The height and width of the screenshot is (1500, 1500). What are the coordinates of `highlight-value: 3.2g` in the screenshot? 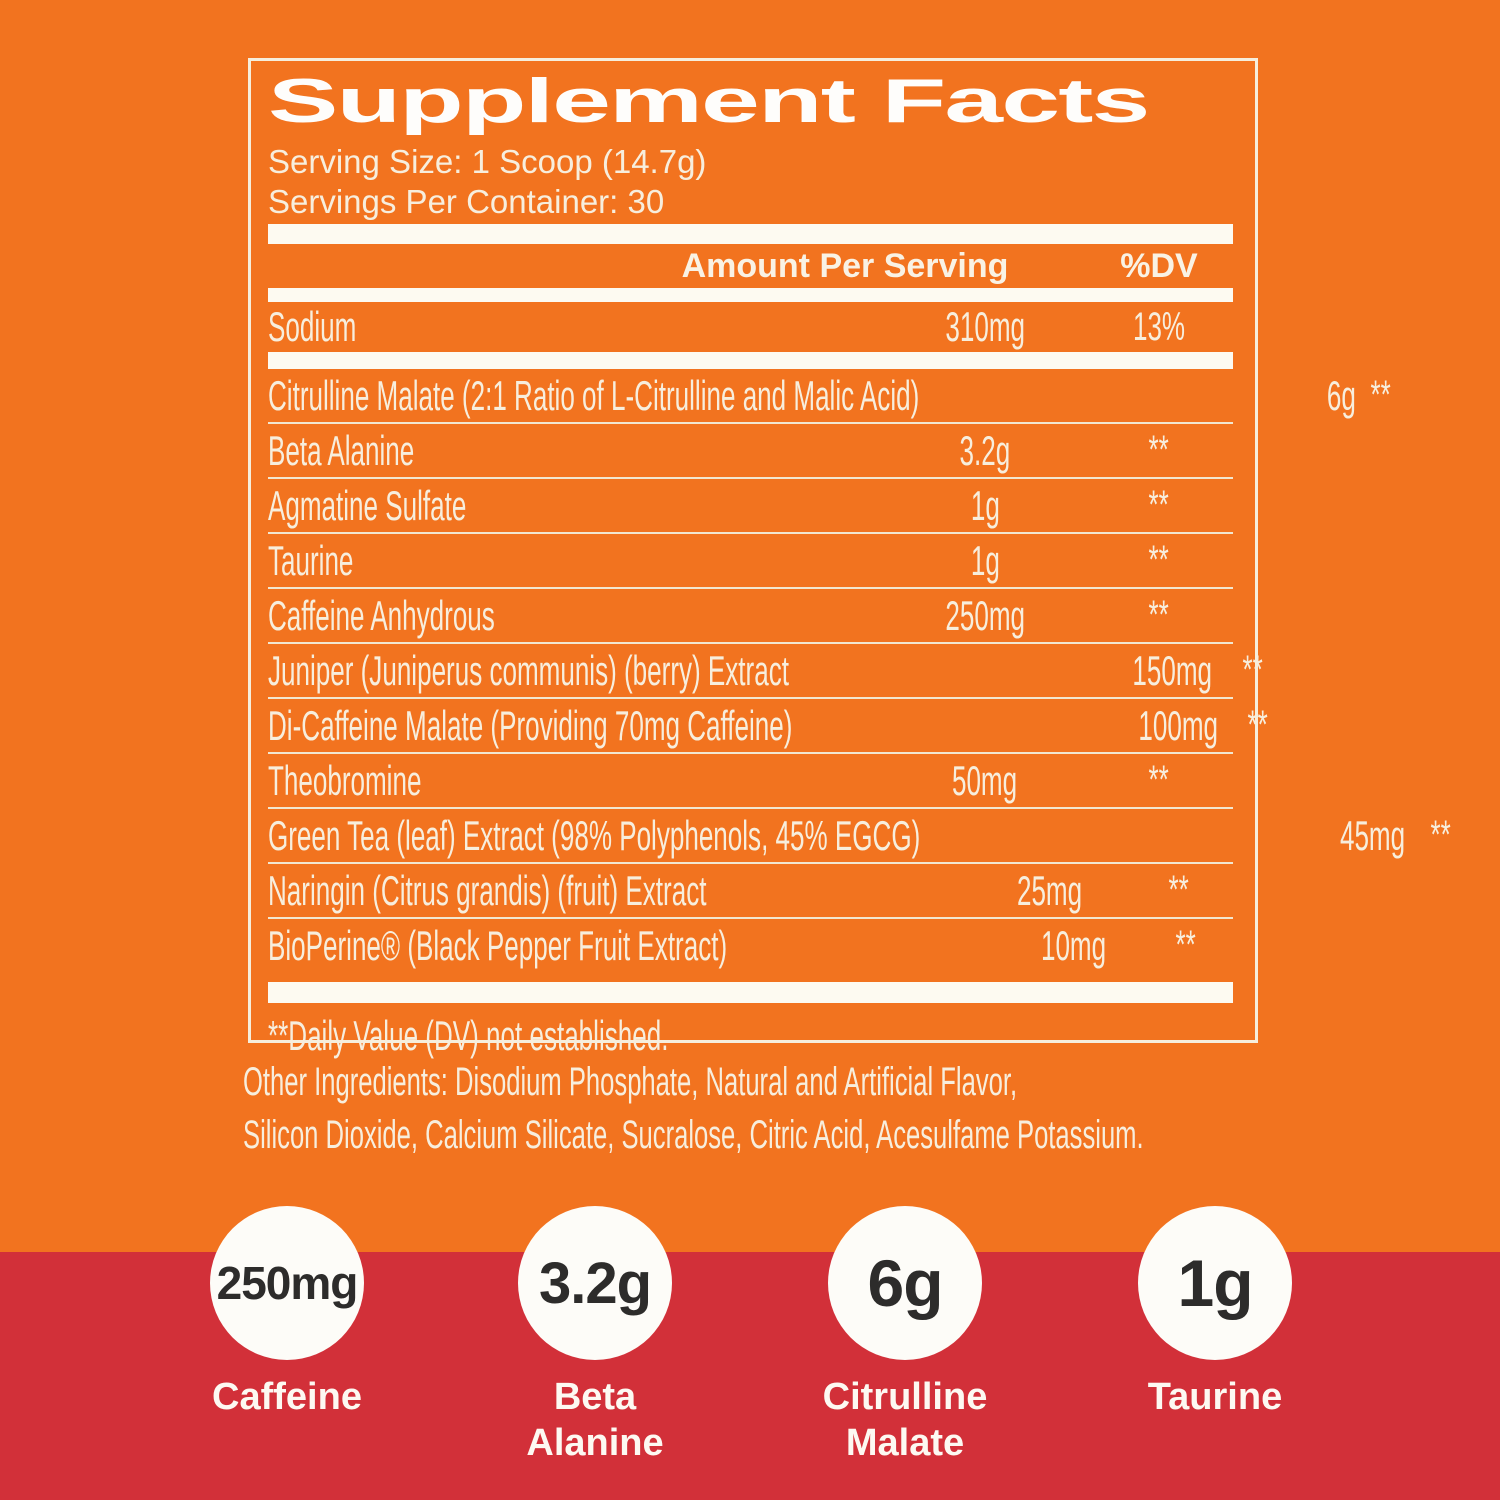 It's located at (595, 1283).